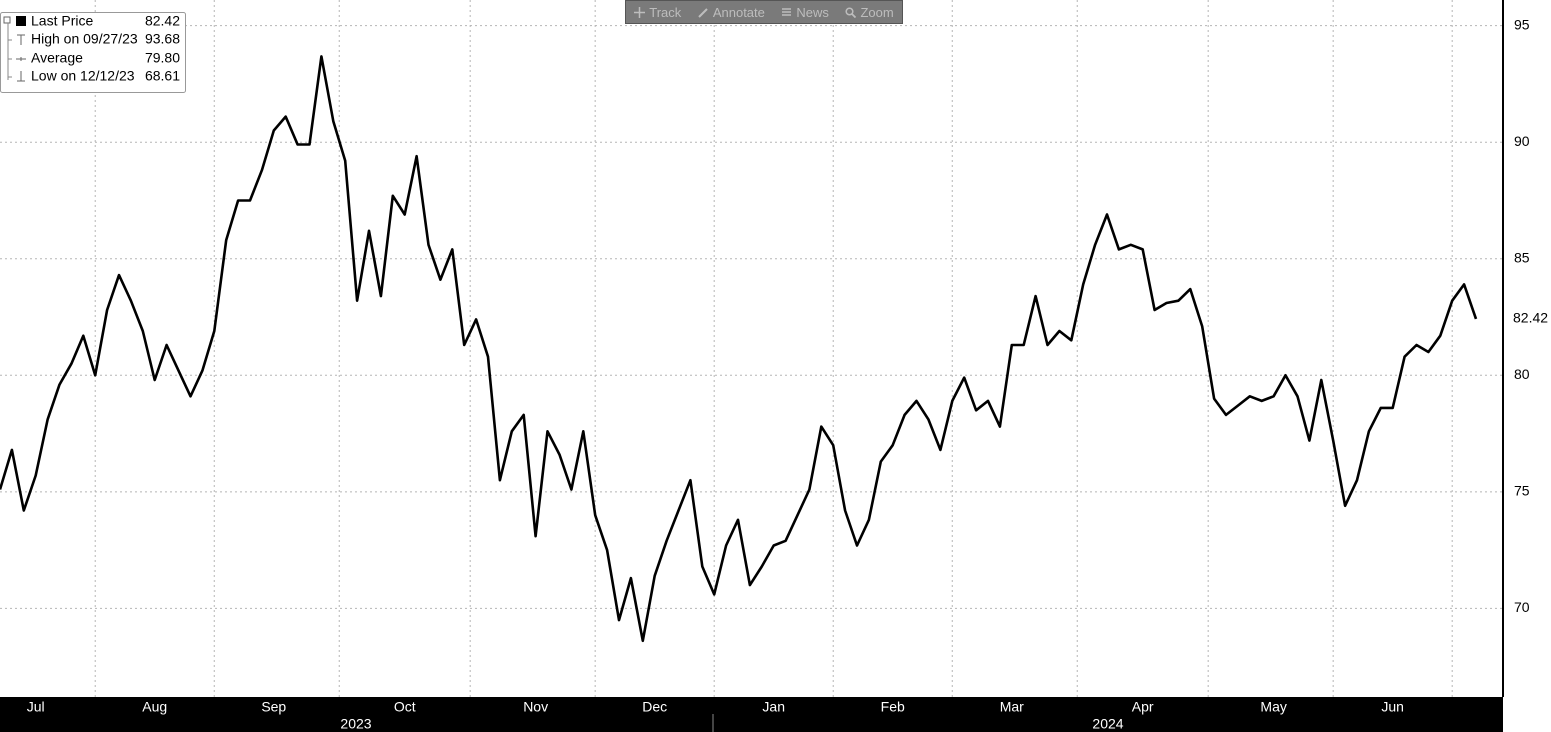  Describe the element at coordinates (738, 12) in the screenshot. I see `toolbar-label: Annotate` at that location.